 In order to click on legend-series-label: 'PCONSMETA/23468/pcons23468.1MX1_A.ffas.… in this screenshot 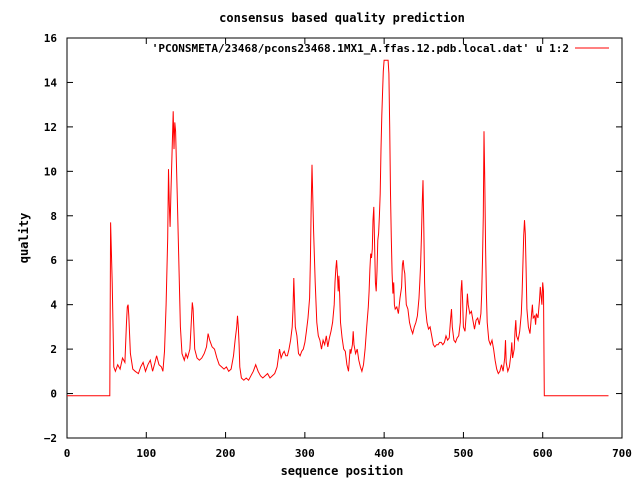, I will do `click(360, 48)`.